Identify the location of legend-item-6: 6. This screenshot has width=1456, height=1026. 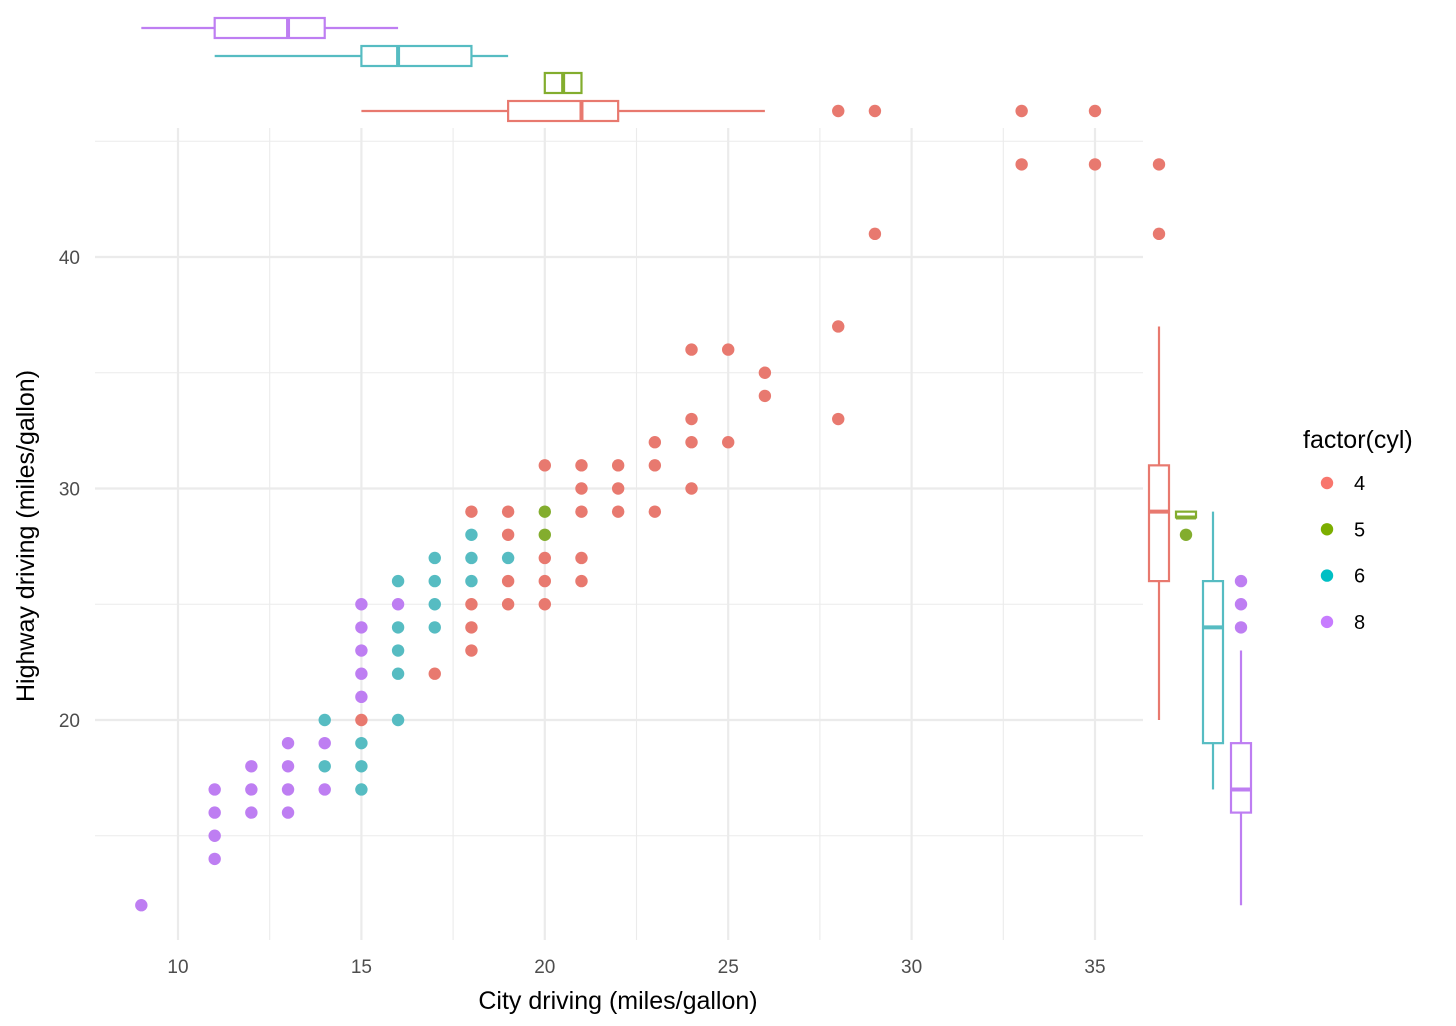
(1342, 577).